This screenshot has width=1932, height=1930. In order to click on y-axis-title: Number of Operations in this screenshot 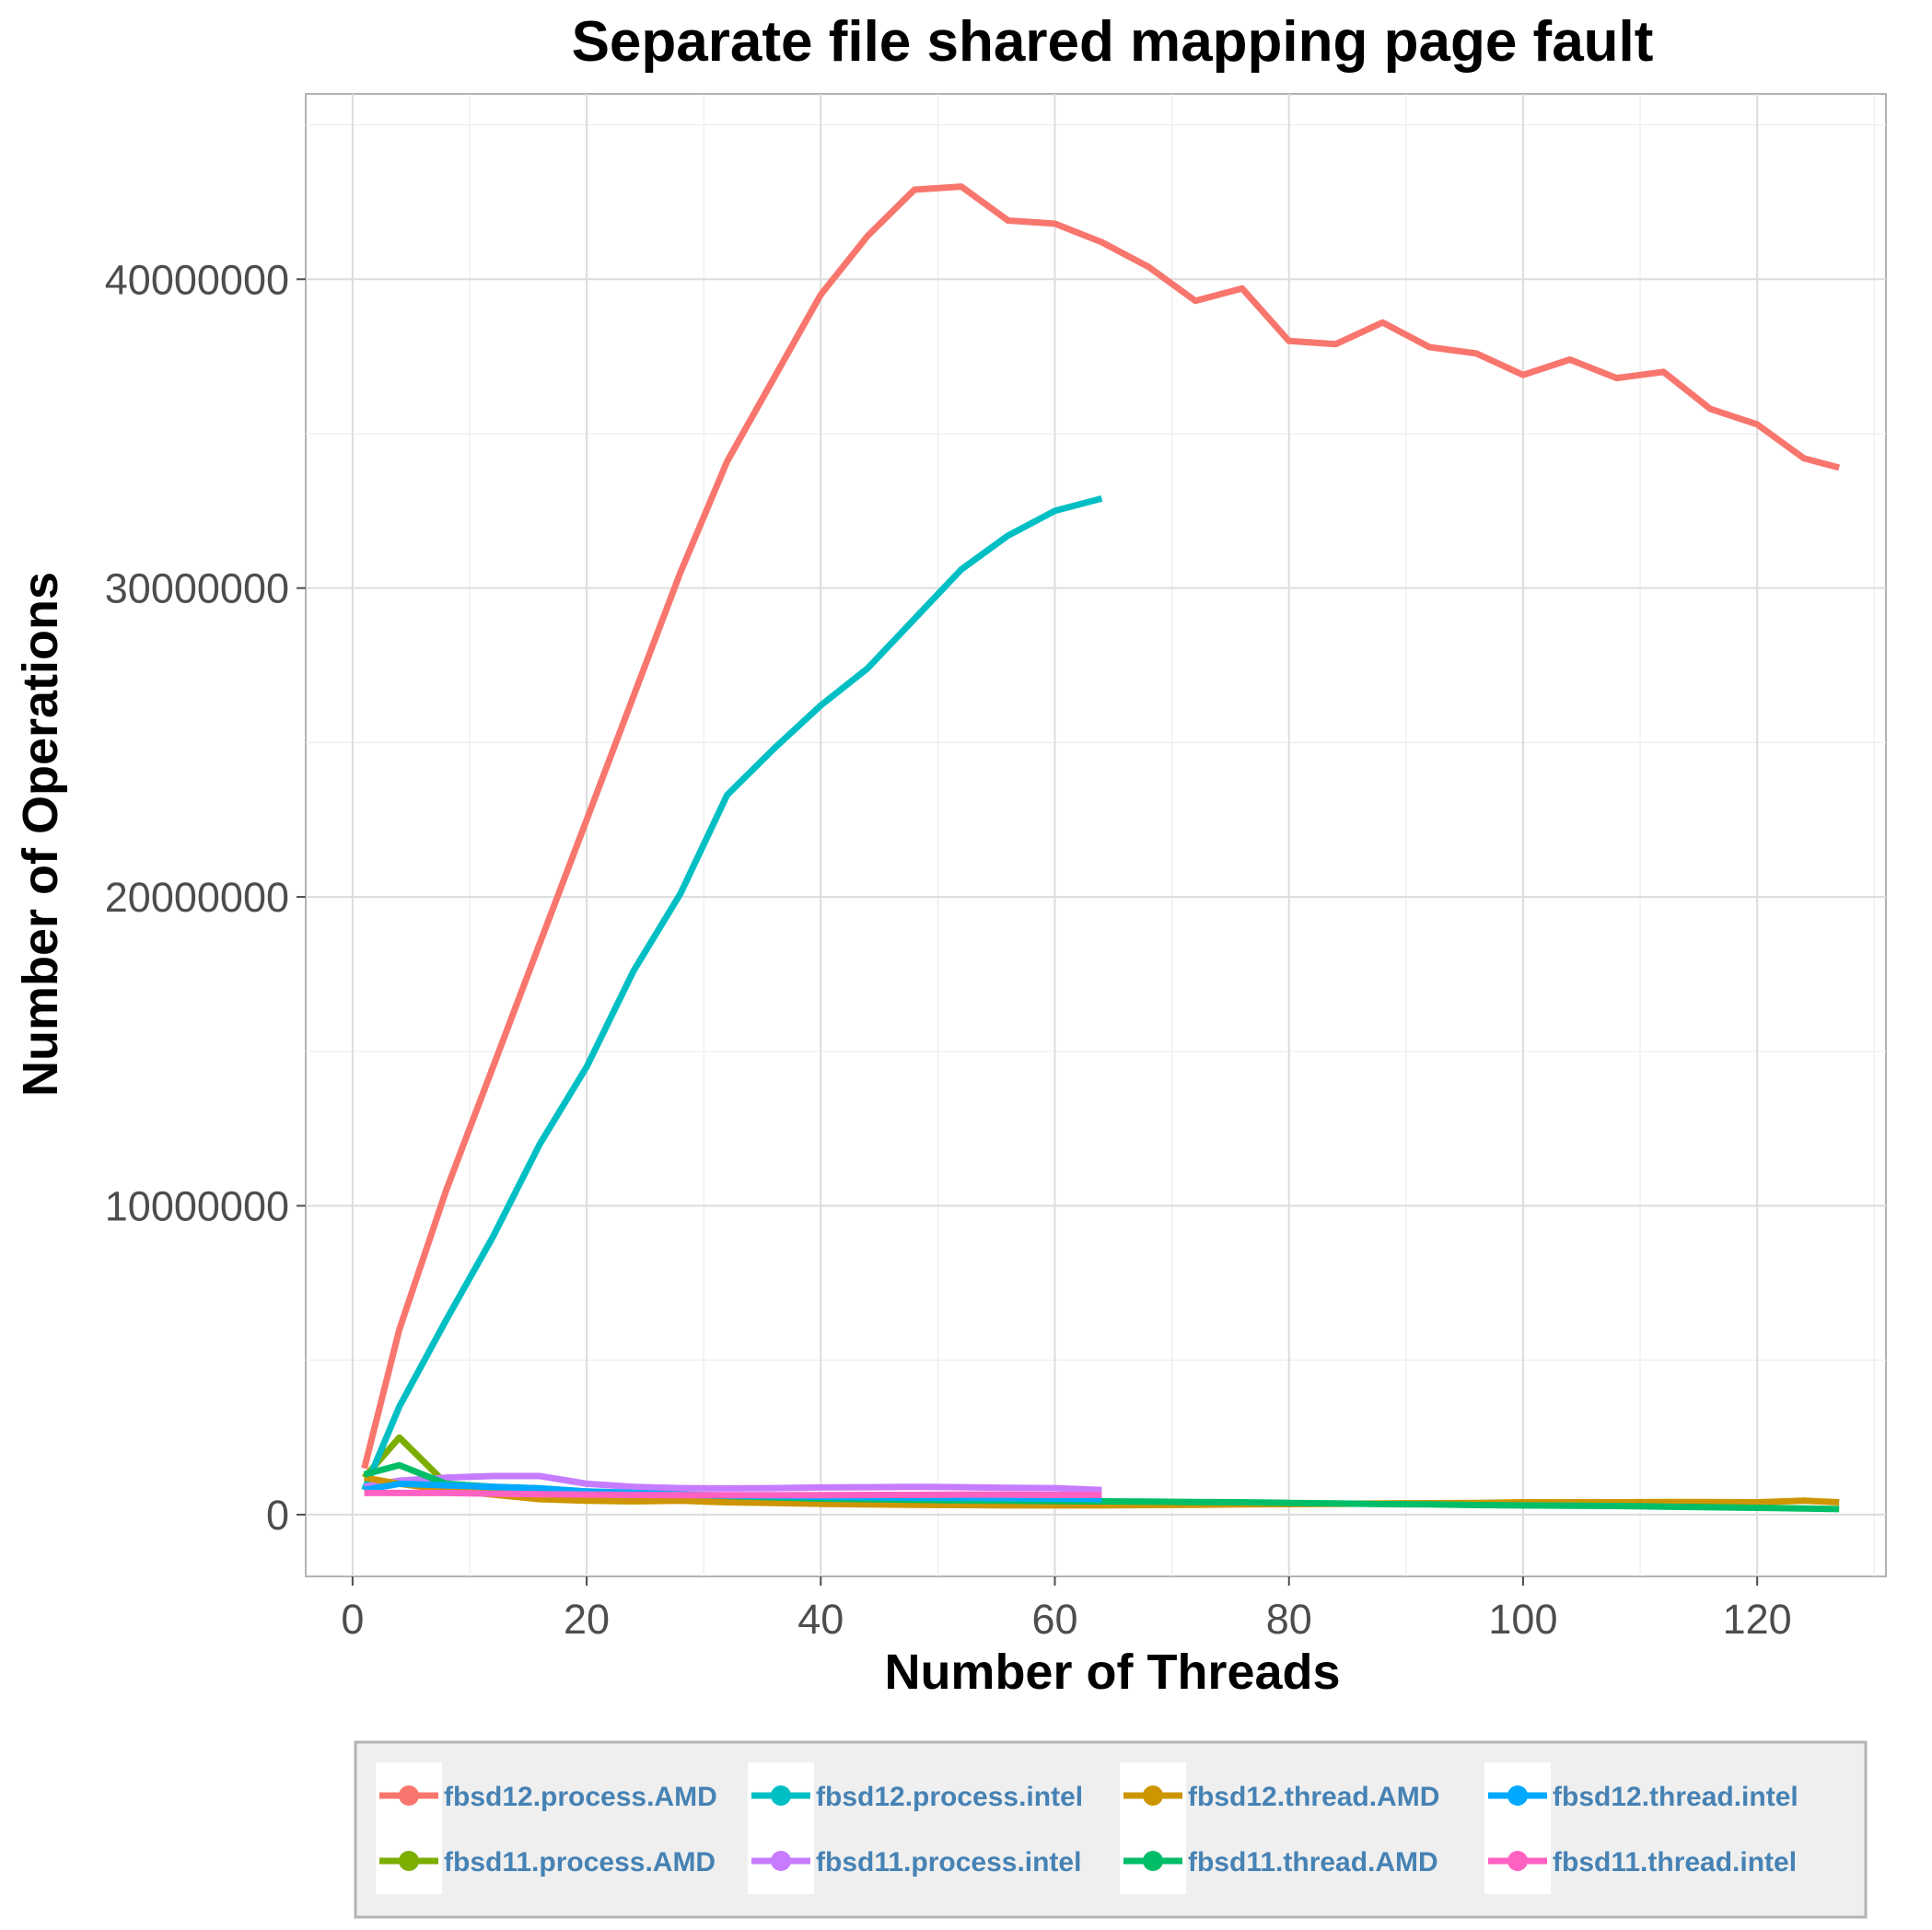, I will do `click(40, 834)`.